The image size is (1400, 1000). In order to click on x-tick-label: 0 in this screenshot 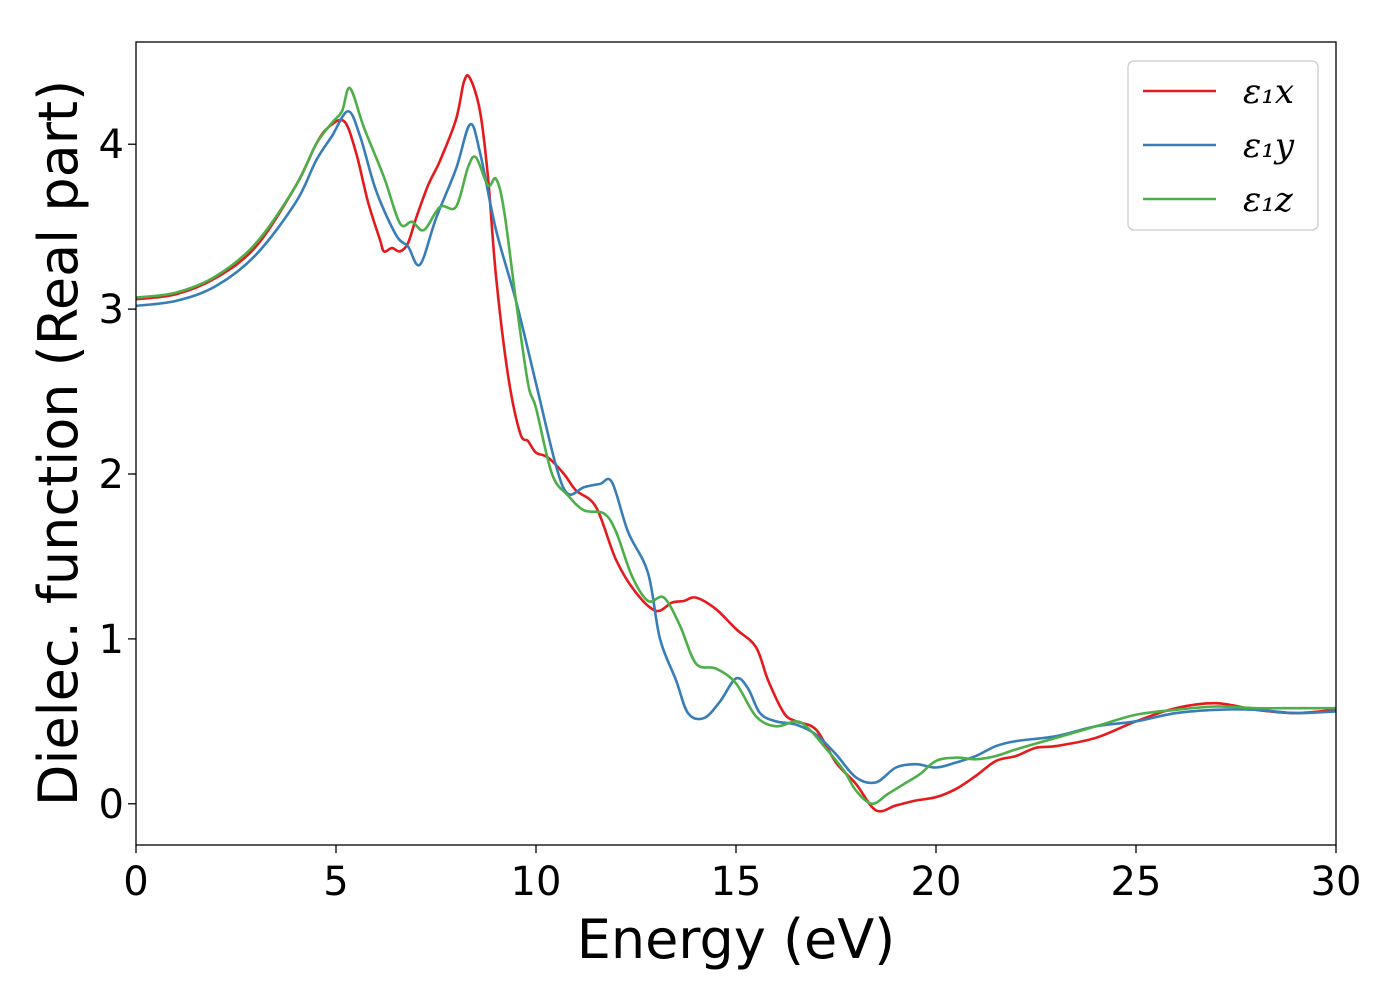, I will do `click(135, 882)`.